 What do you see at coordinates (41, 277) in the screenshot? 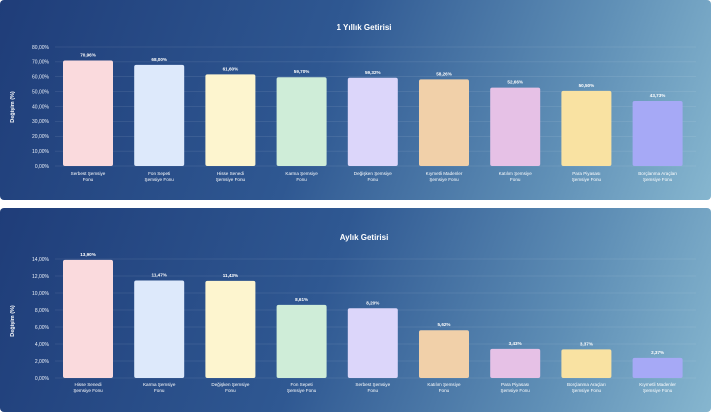
I see `y-tick-label: 12,00%` at bounding box center [41, 277].